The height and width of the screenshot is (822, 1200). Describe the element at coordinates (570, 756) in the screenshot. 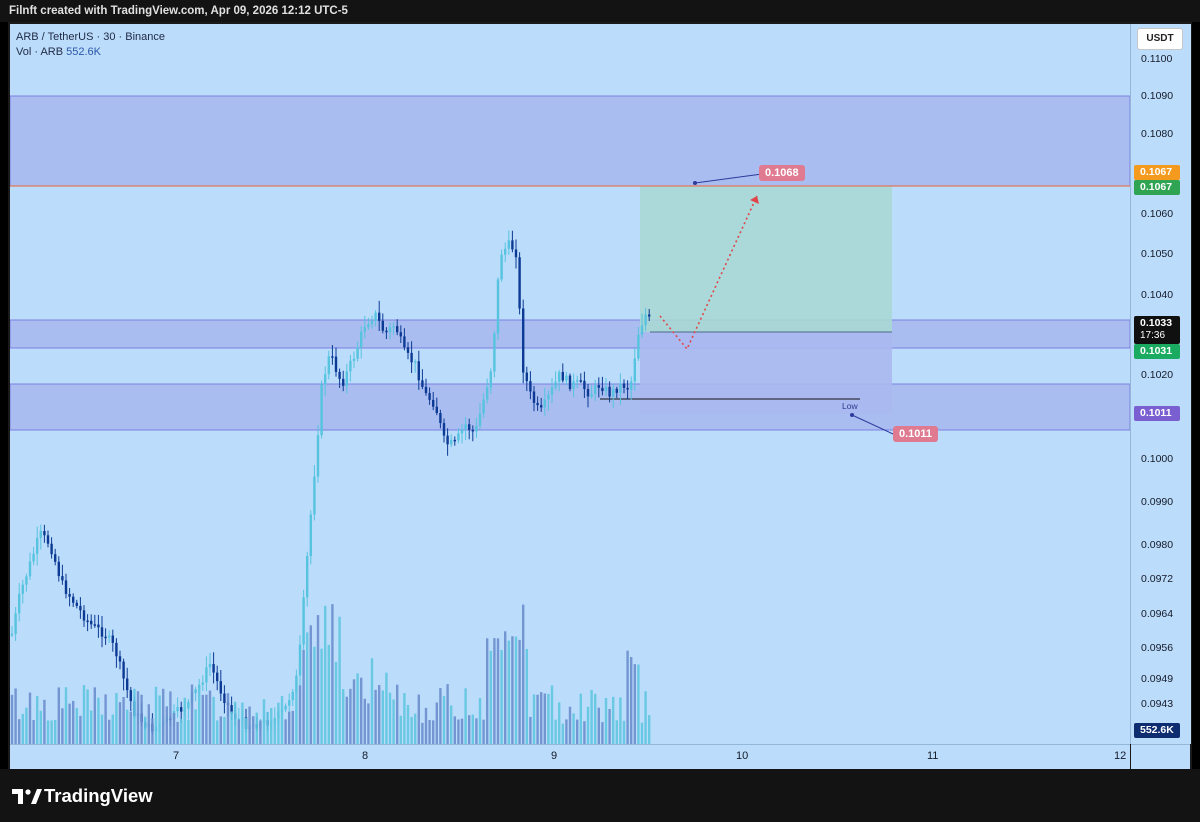

I see `time-axis` at that location.